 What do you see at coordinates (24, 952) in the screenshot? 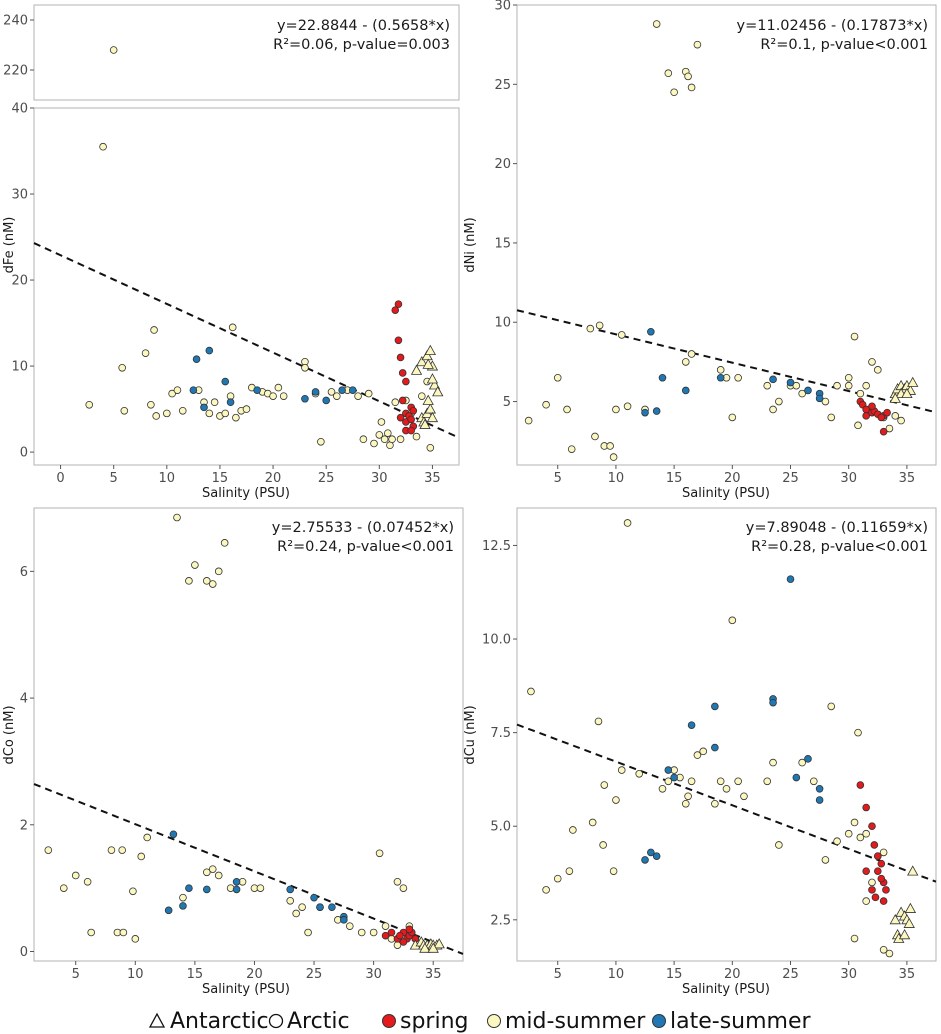
I see `co-y-tick-label: 0` at bounding box center [24, 952].